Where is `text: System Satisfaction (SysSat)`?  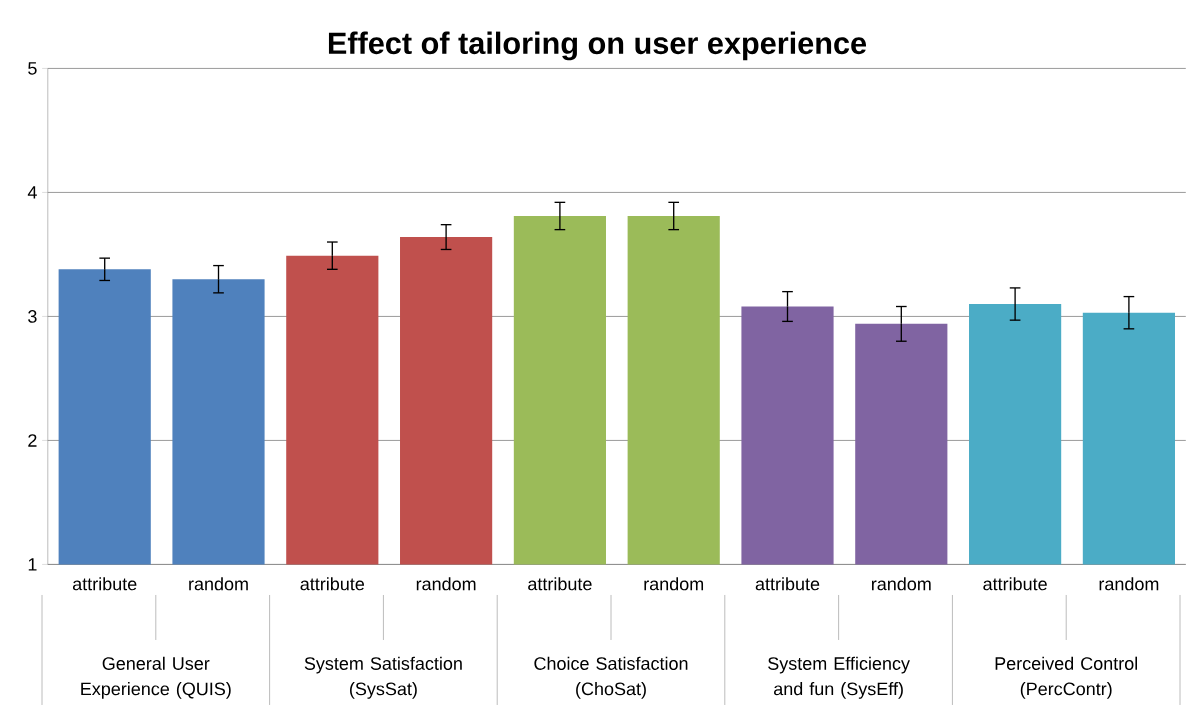
text: System Satisfaction (SysSat) is located at coordinates (383, 677).